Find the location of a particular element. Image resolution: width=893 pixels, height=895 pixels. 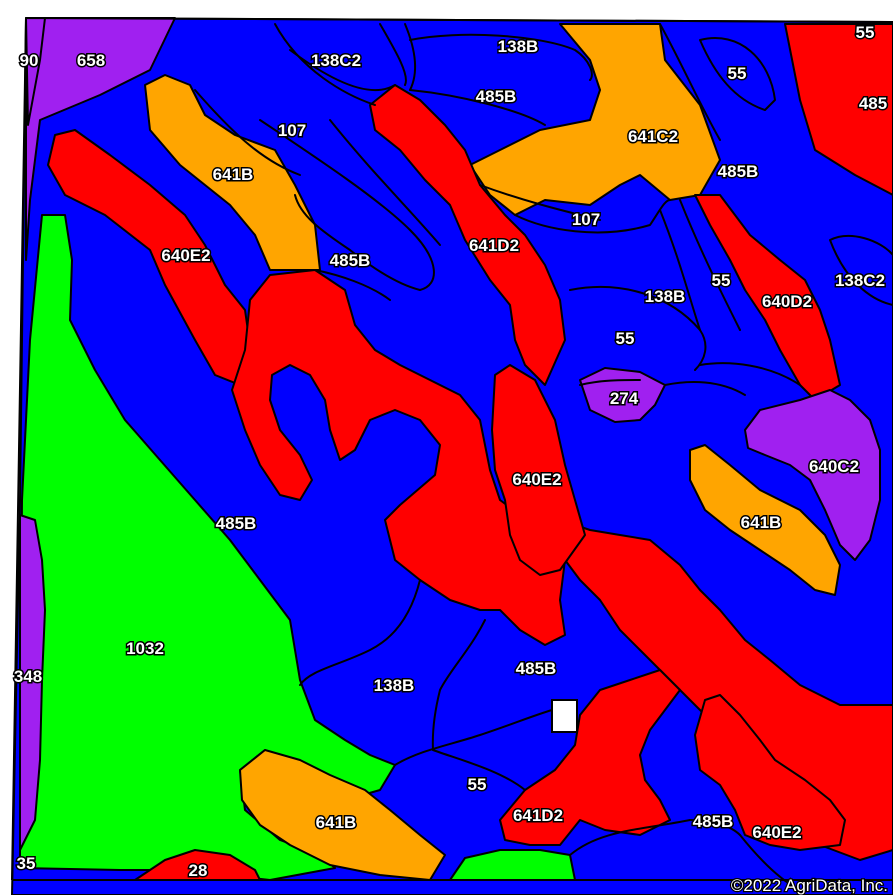

map-unit-641B-right is located at coordinates (765, 520).